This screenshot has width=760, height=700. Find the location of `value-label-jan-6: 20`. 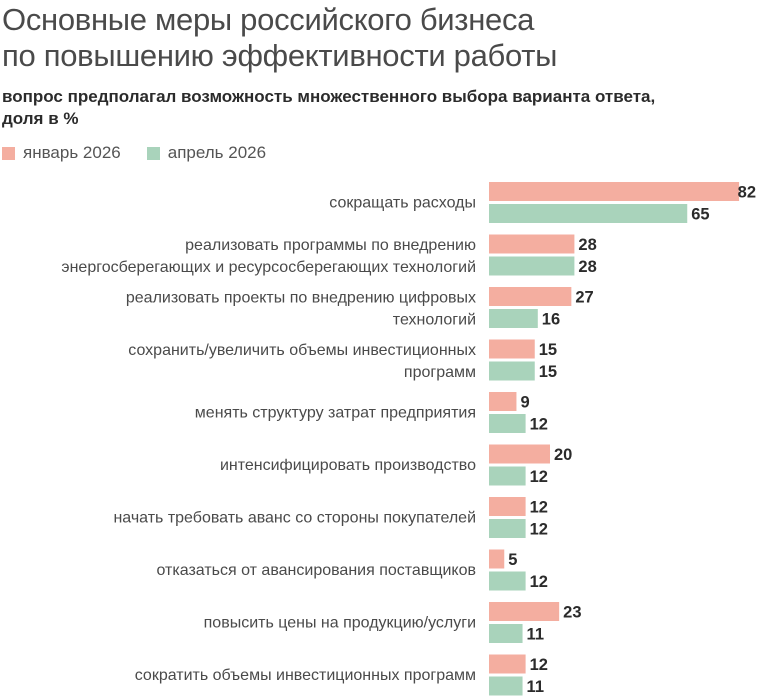

value-label-jan-6: 20 is located at coordinates (563, 455).